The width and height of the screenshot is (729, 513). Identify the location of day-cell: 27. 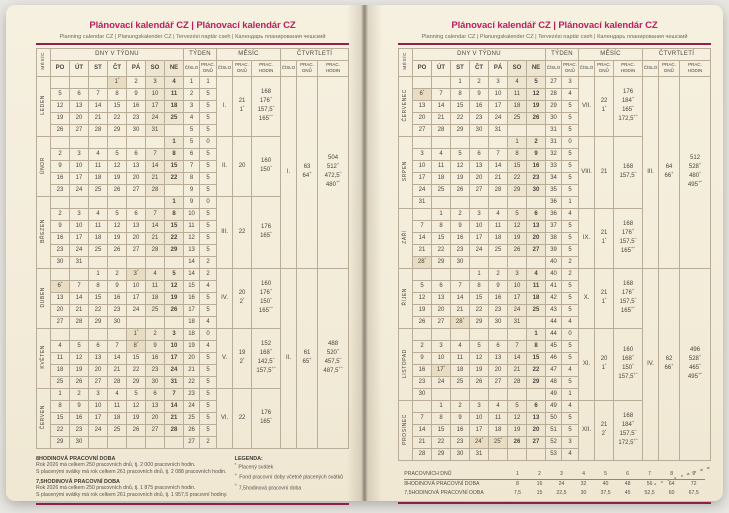
(422, 130).